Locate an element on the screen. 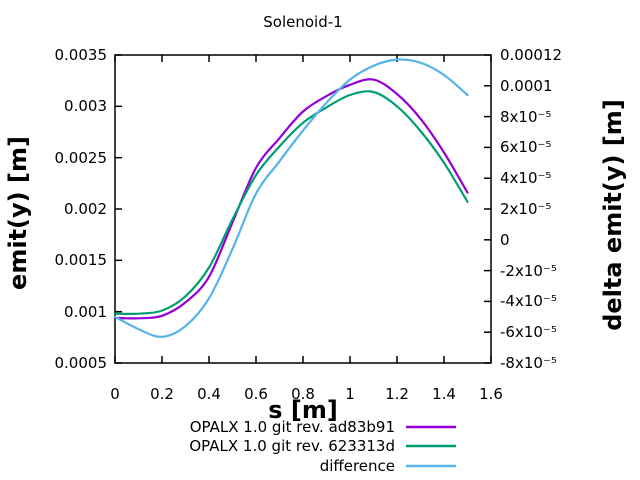 The width and height of the screenshot is (640, 480). x-tick-label: 0.6 is located at coordinates (256, 394).